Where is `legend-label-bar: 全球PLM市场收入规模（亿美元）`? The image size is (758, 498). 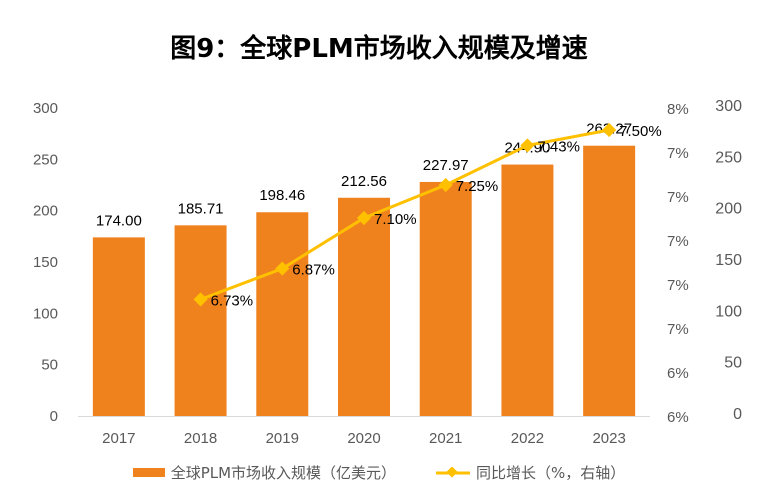
legend-label-bar: 全球PLM市场收入规模（亿美元） is located at coordinates (283, 473).